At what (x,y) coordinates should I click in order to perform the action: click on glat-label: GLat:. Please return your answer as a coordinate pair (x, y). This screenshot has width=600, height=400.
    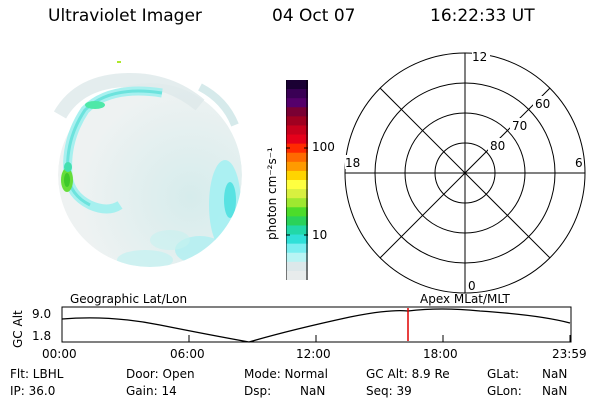
    Looking at the image, I should click on (503, 374).